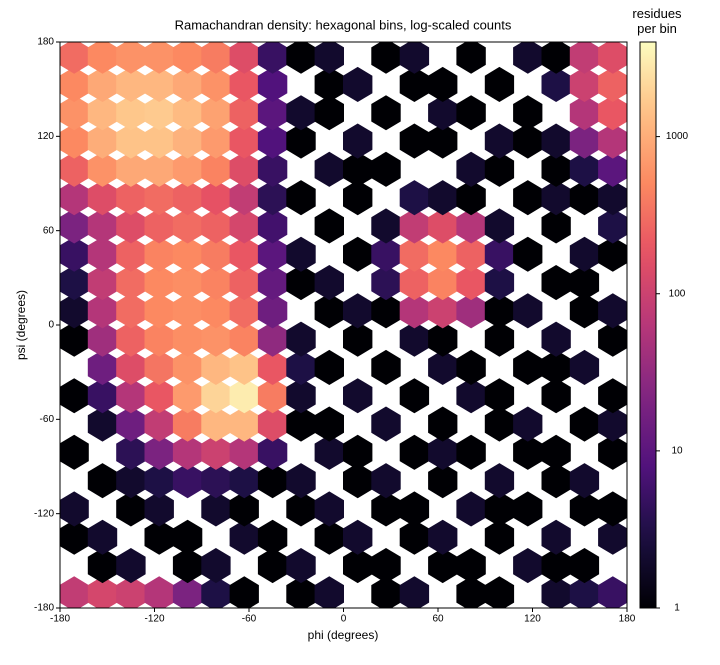 The width and height of the screenshot is (720, 665). I want to click on colorbar-tick-label: 10, so click(677, 451).